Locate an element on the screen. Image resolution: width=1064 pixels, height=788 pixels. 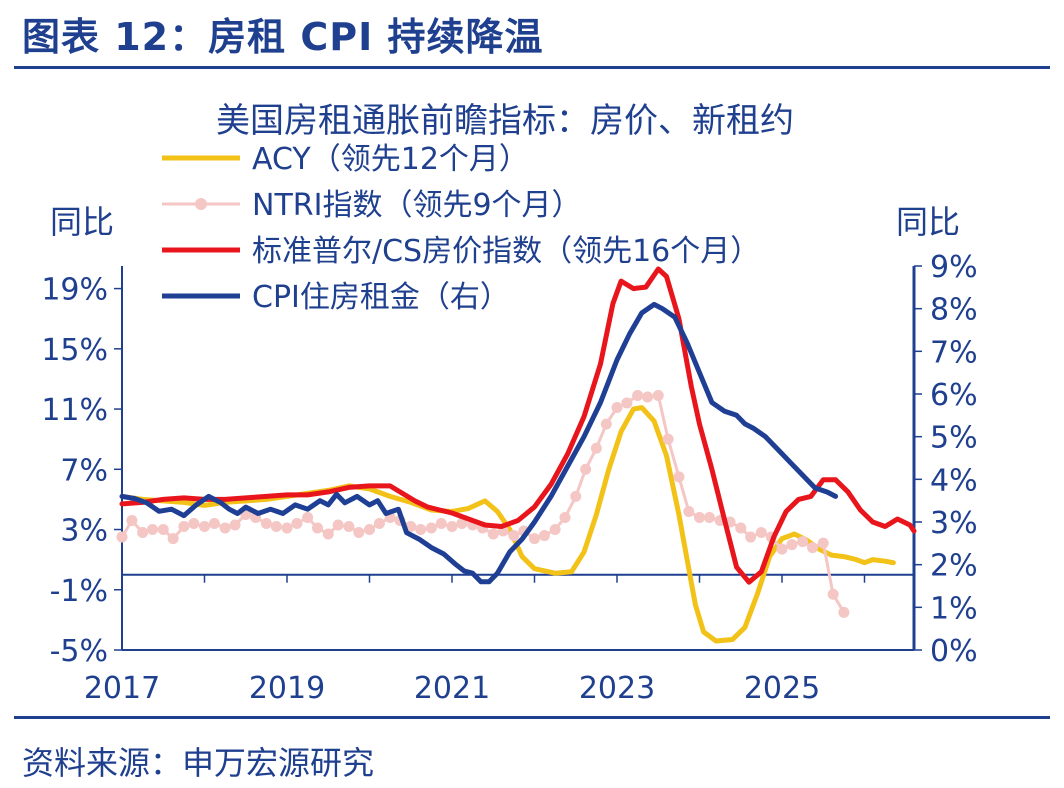
right-axis-unit: 同比 is located at coordinates (928, 222).